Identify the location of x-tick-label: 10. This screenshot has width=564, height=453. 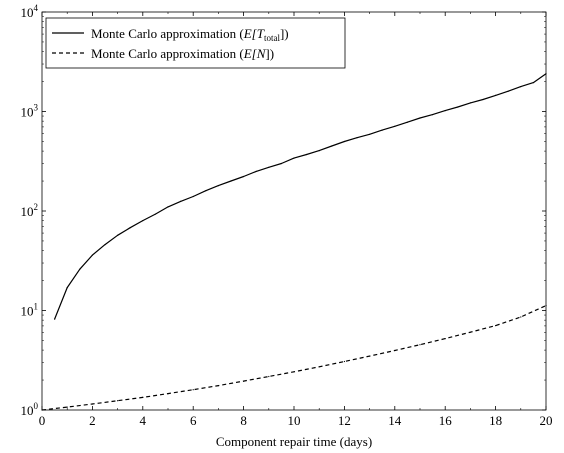
(294, 420).